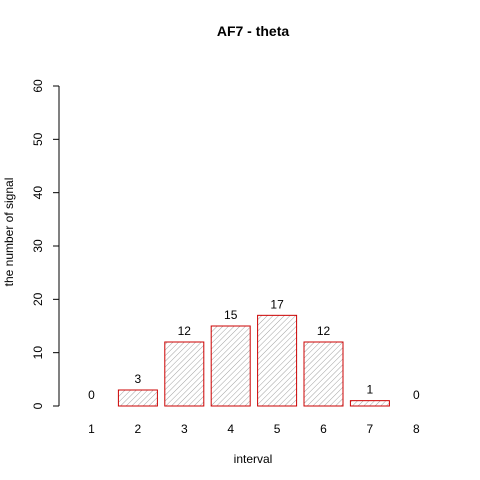  I want to click on x-tick-label: 1, so click(91, 429).